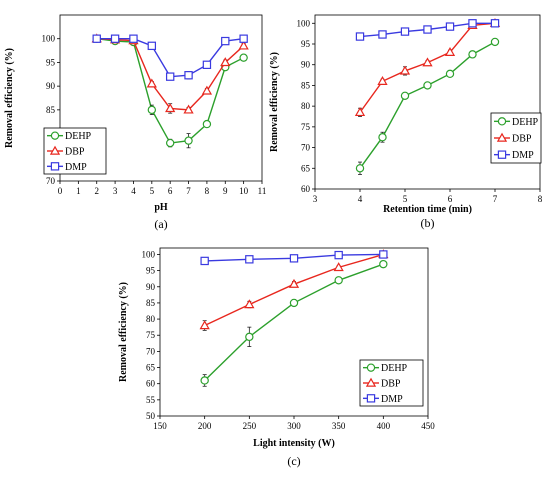  What do you see at coordinates (384, 426) in the screenshot?
I see `x-tick-label: 400` at bounding box center [384, 426].